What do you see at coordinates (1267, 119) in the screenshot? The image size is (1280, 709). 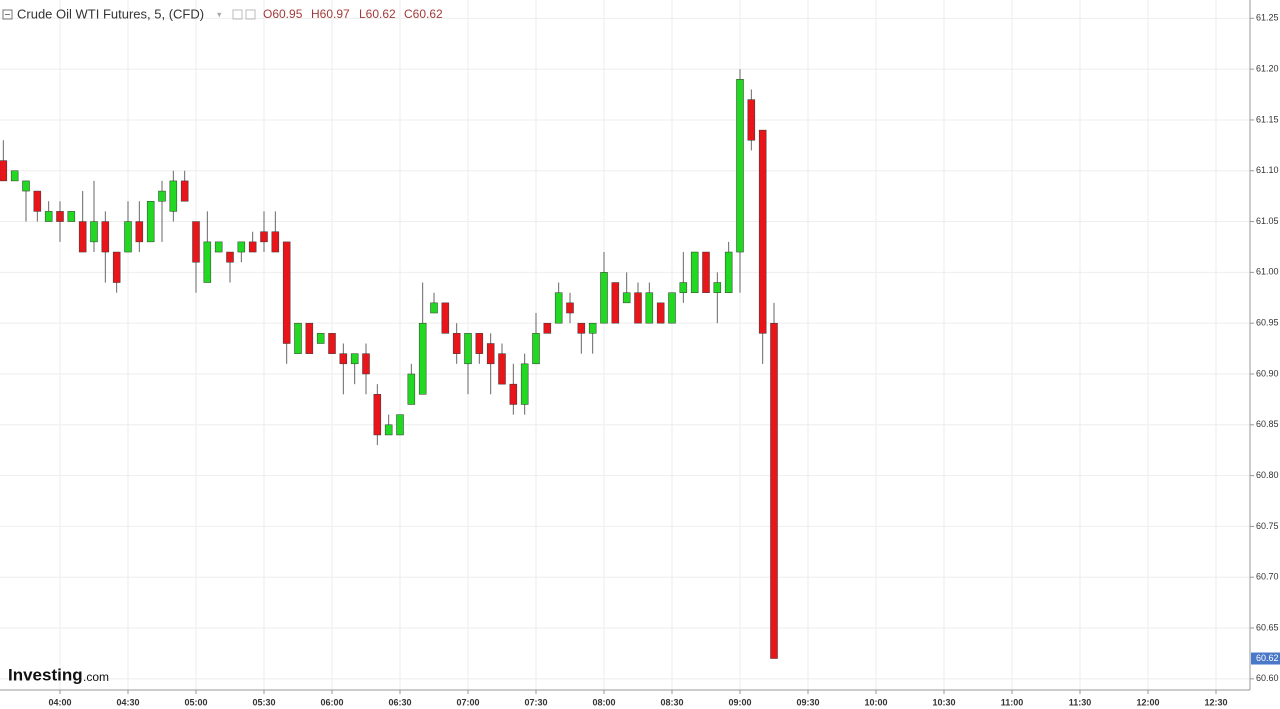 I see `y-tick-label: 61.15` at bounding box center [1267, 119].